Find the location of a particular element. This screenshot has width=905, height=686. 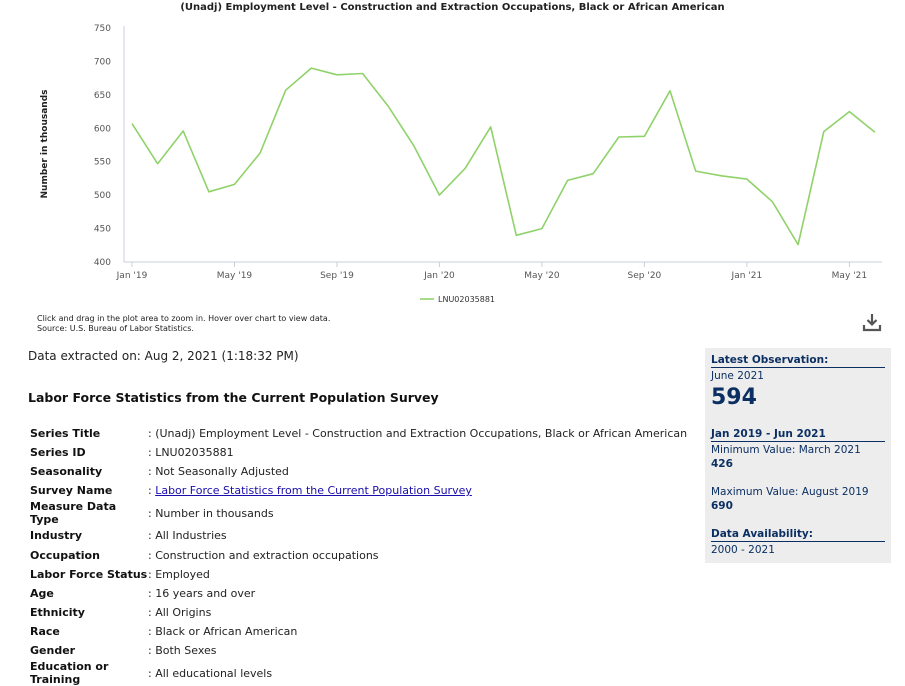

data-availability-heading: Data Availability: is located at coordinates (798, 535).